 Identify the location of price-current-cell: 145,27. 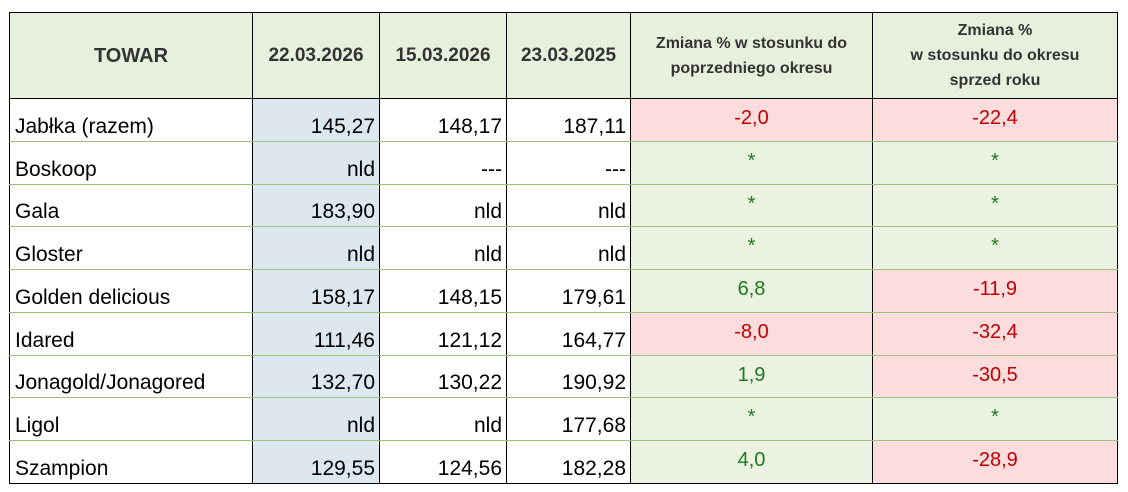
(316, 120).